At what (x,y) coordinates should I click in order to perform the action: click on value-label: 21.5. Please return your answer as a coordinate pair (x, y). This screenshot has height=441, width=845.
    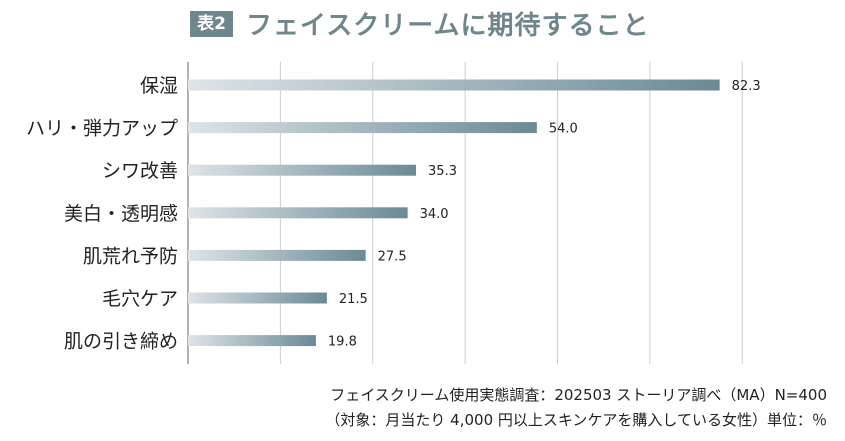
    Looking at the image, I should click on (353, 299).